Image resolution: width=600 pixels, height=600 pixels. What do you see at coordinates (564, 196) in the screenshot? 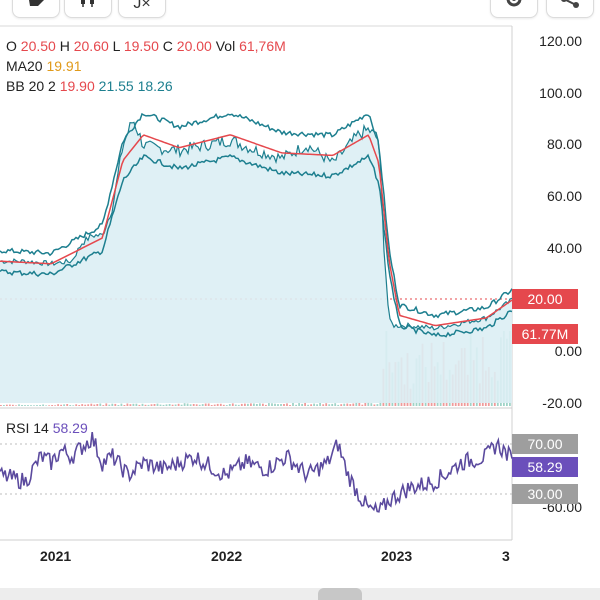
I see `price-tick: 60.00` at bounding box center [564, 196].